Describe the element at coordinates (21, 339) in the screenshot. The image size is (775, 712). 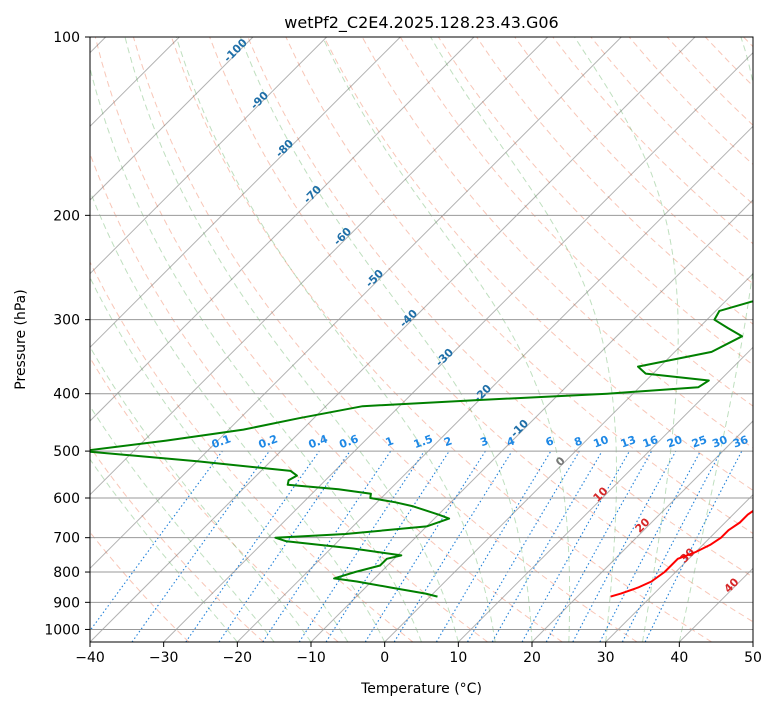
I see `y-axis-label: Pressure (hPa)` at that location.